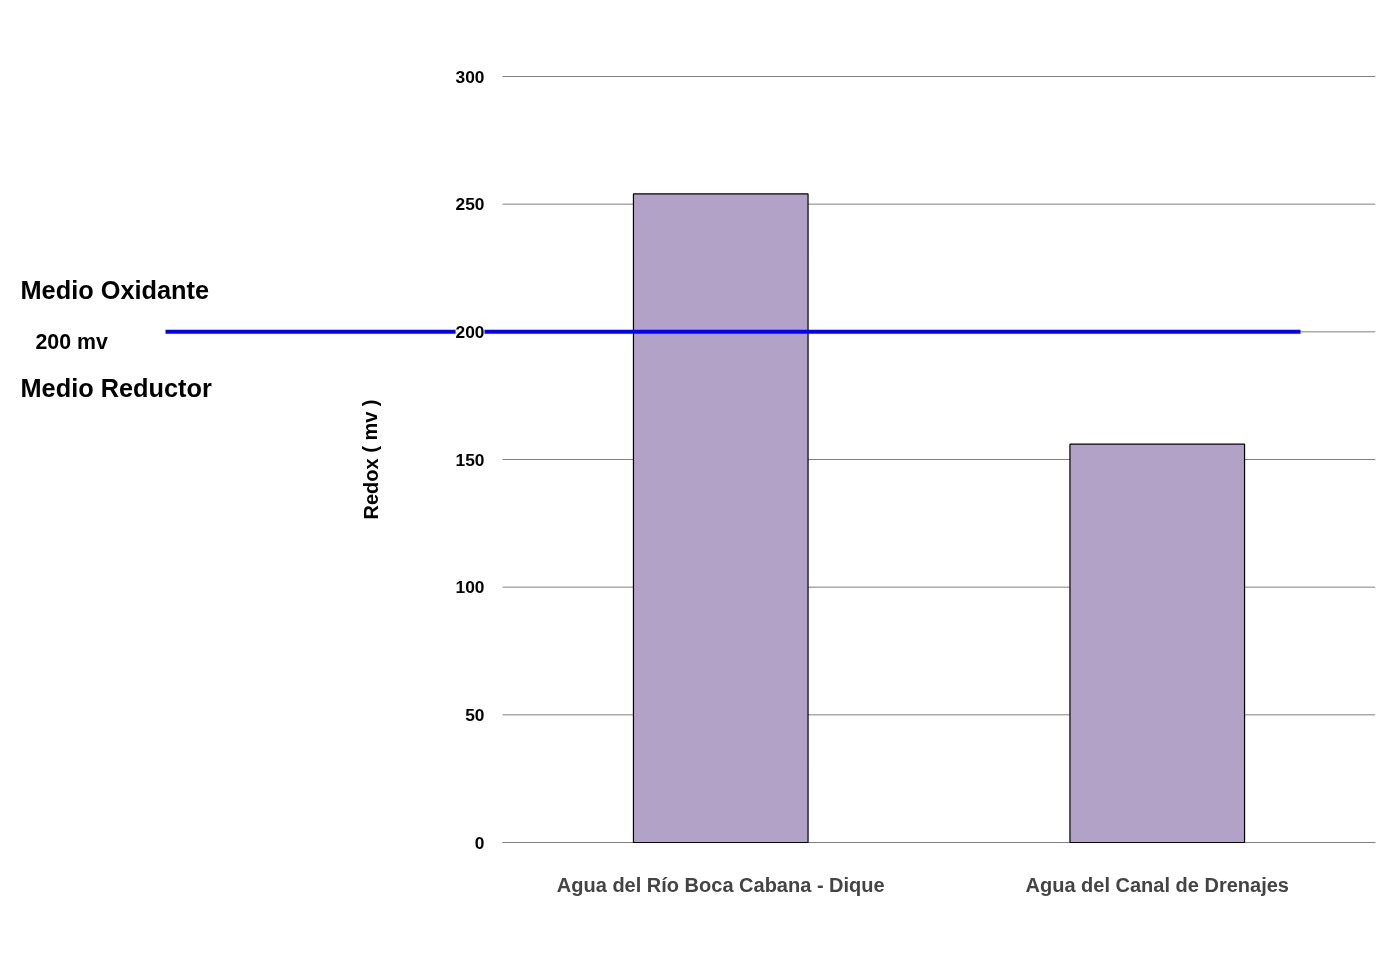 Image resolution: width=1389 pixels, height=973 pixels. Describe the element at coordinates (470, 331) in the screenshot. I see `y-tick-label: 200` at that location.